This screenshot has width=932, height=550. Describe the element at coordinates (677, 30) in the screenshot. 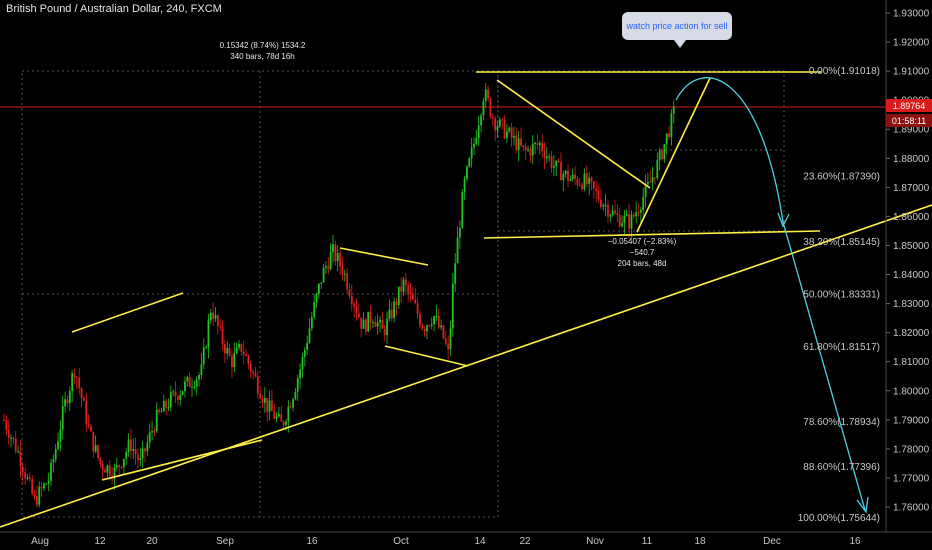

I see `callout-note: watch price action for sell` at that location.